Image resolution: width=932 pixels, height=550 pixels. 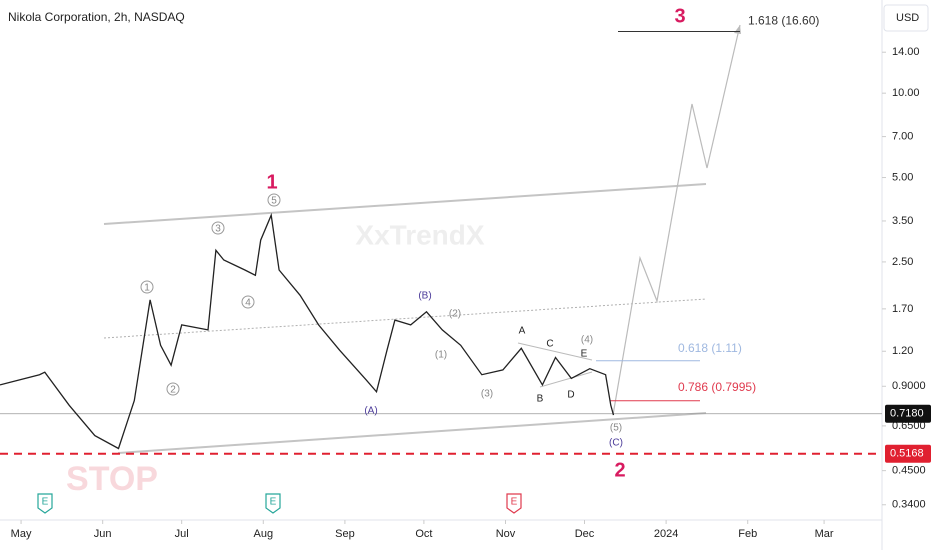 I want to click on channel-mid-line, so click(x=405, y=318).